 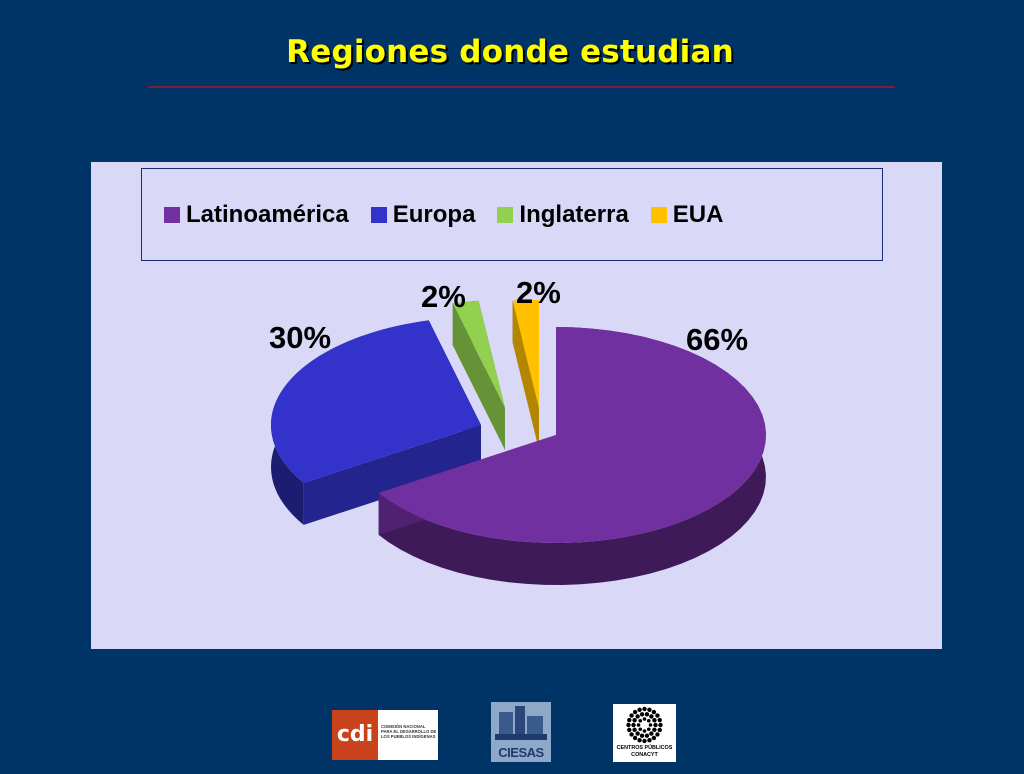 What do you see at coordinates (521, 87) in the screenshot?
I see `title-divider` at bounding box center [521, 87].